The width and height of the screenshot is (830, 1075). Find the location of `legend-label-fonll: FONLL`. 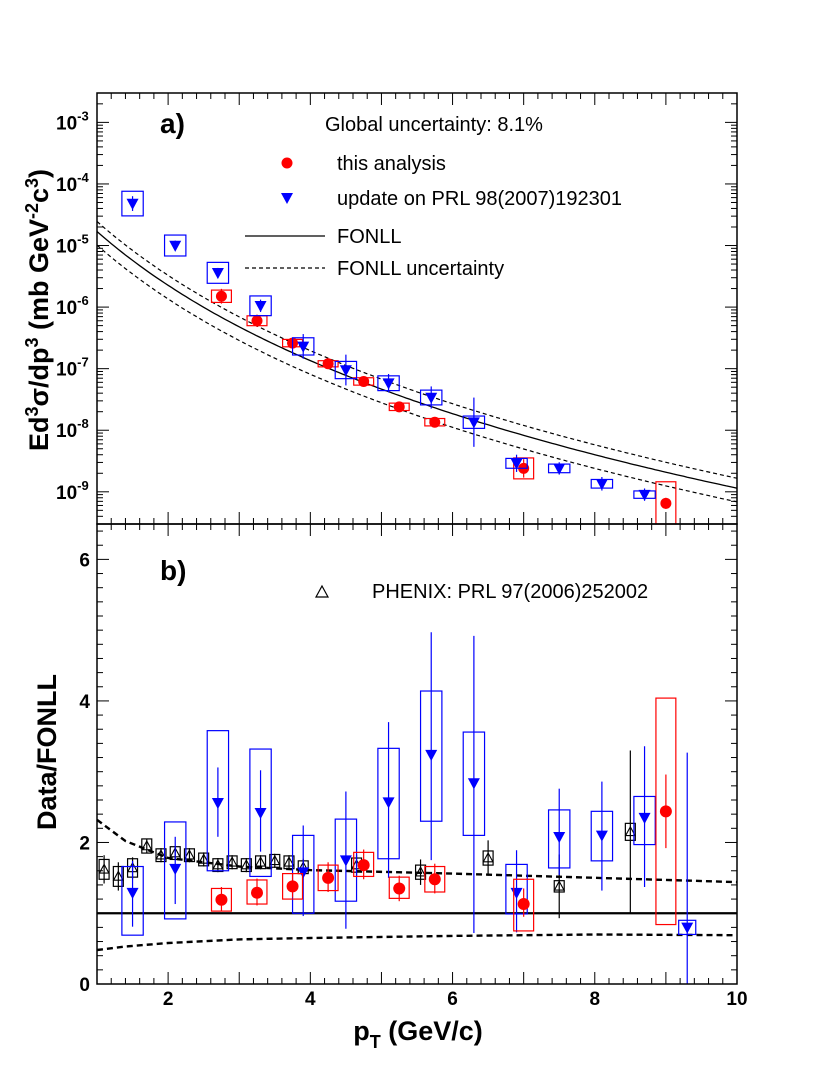

legend-label-fonll: FONLL is located at coordinates (369, 237).